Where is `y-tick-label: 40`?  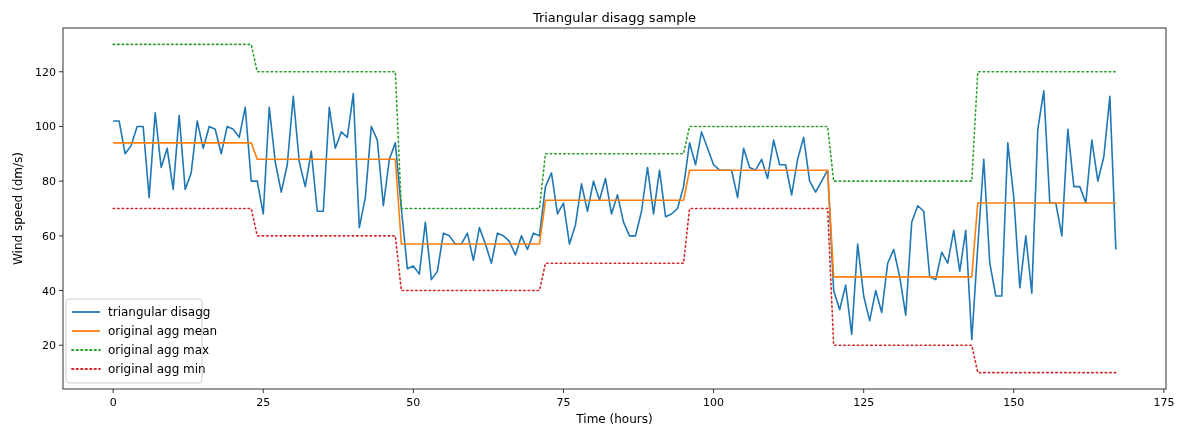 y-tick-label: 40 is located at coordinates (49, 291).